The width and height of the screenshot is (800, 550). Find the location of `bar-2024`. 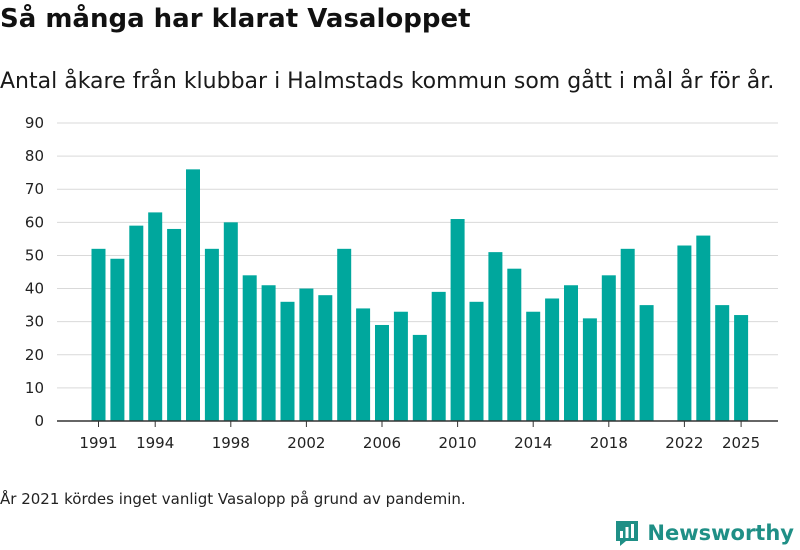

bar-2024 is located at coordinates (722, 363).